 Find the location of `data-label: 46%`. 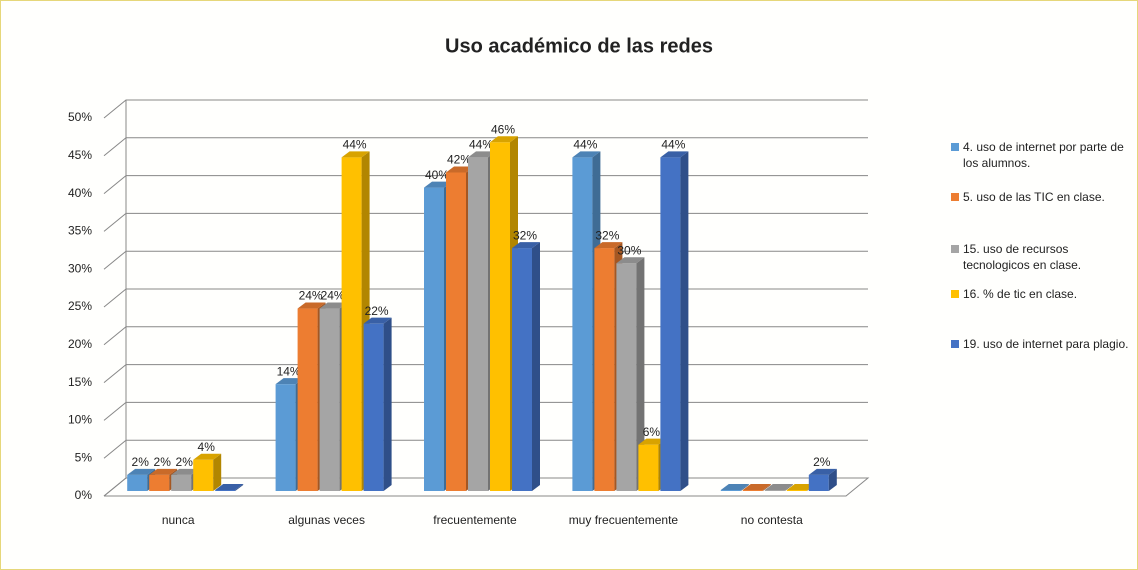

data-label: 46% is located at coordinates (503, 129).